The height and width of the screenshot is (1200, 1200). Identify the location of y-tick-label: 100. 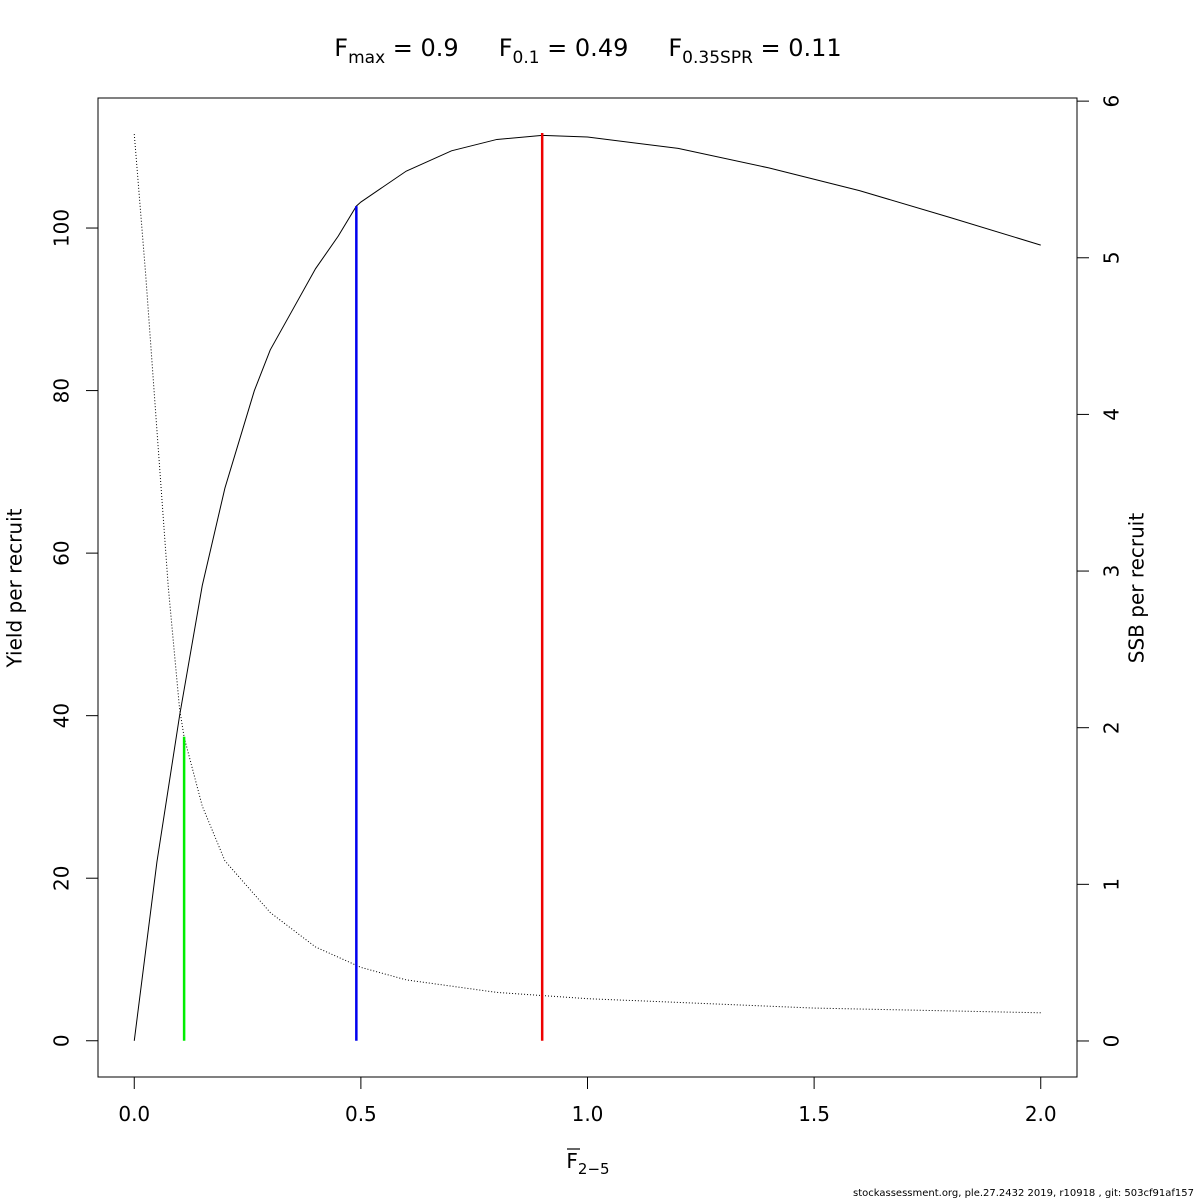
(62, 228).